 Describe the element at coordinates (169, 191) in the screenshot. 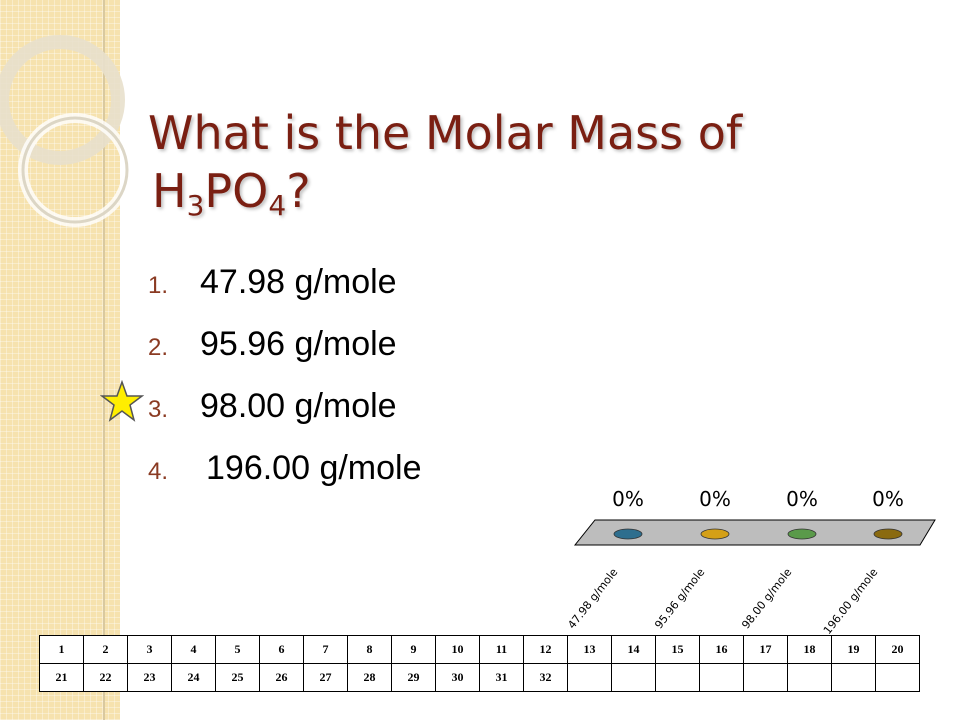

I see `formula-h: H` at that location.